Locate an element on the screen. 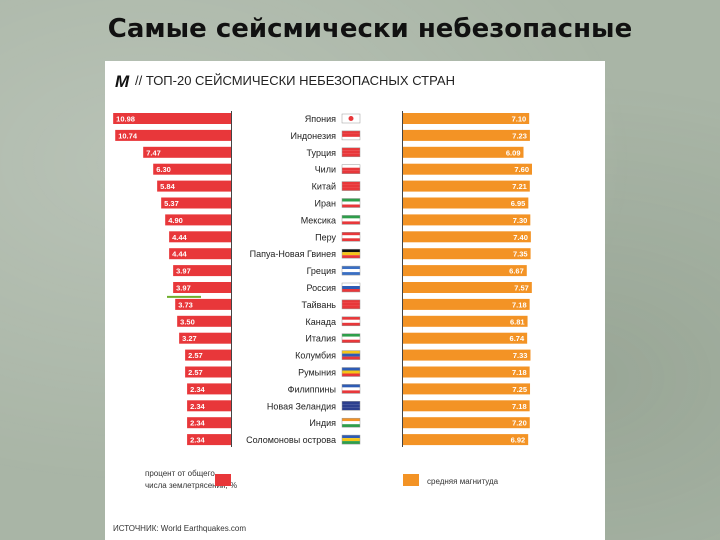  red-bar-label: 10.74 is located at coordinates (128, 135).